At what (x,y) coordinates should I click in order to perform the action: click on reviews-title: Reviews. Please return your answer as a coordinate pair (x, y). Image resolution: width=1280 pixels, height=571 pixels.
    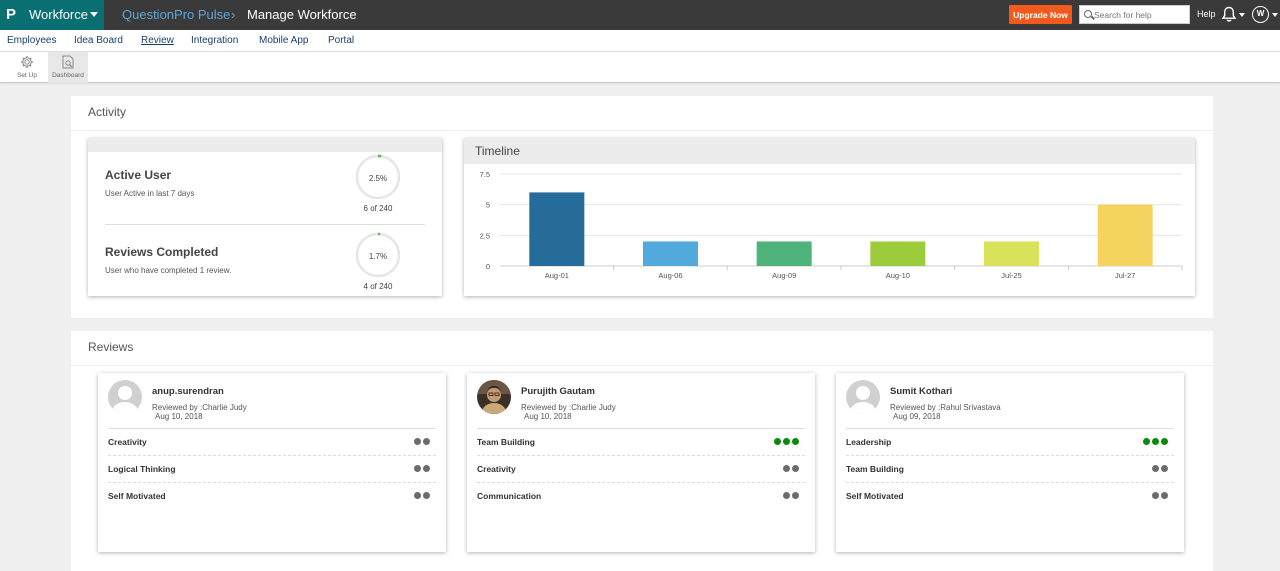
    Looking at the image, I should click on (111, 347).